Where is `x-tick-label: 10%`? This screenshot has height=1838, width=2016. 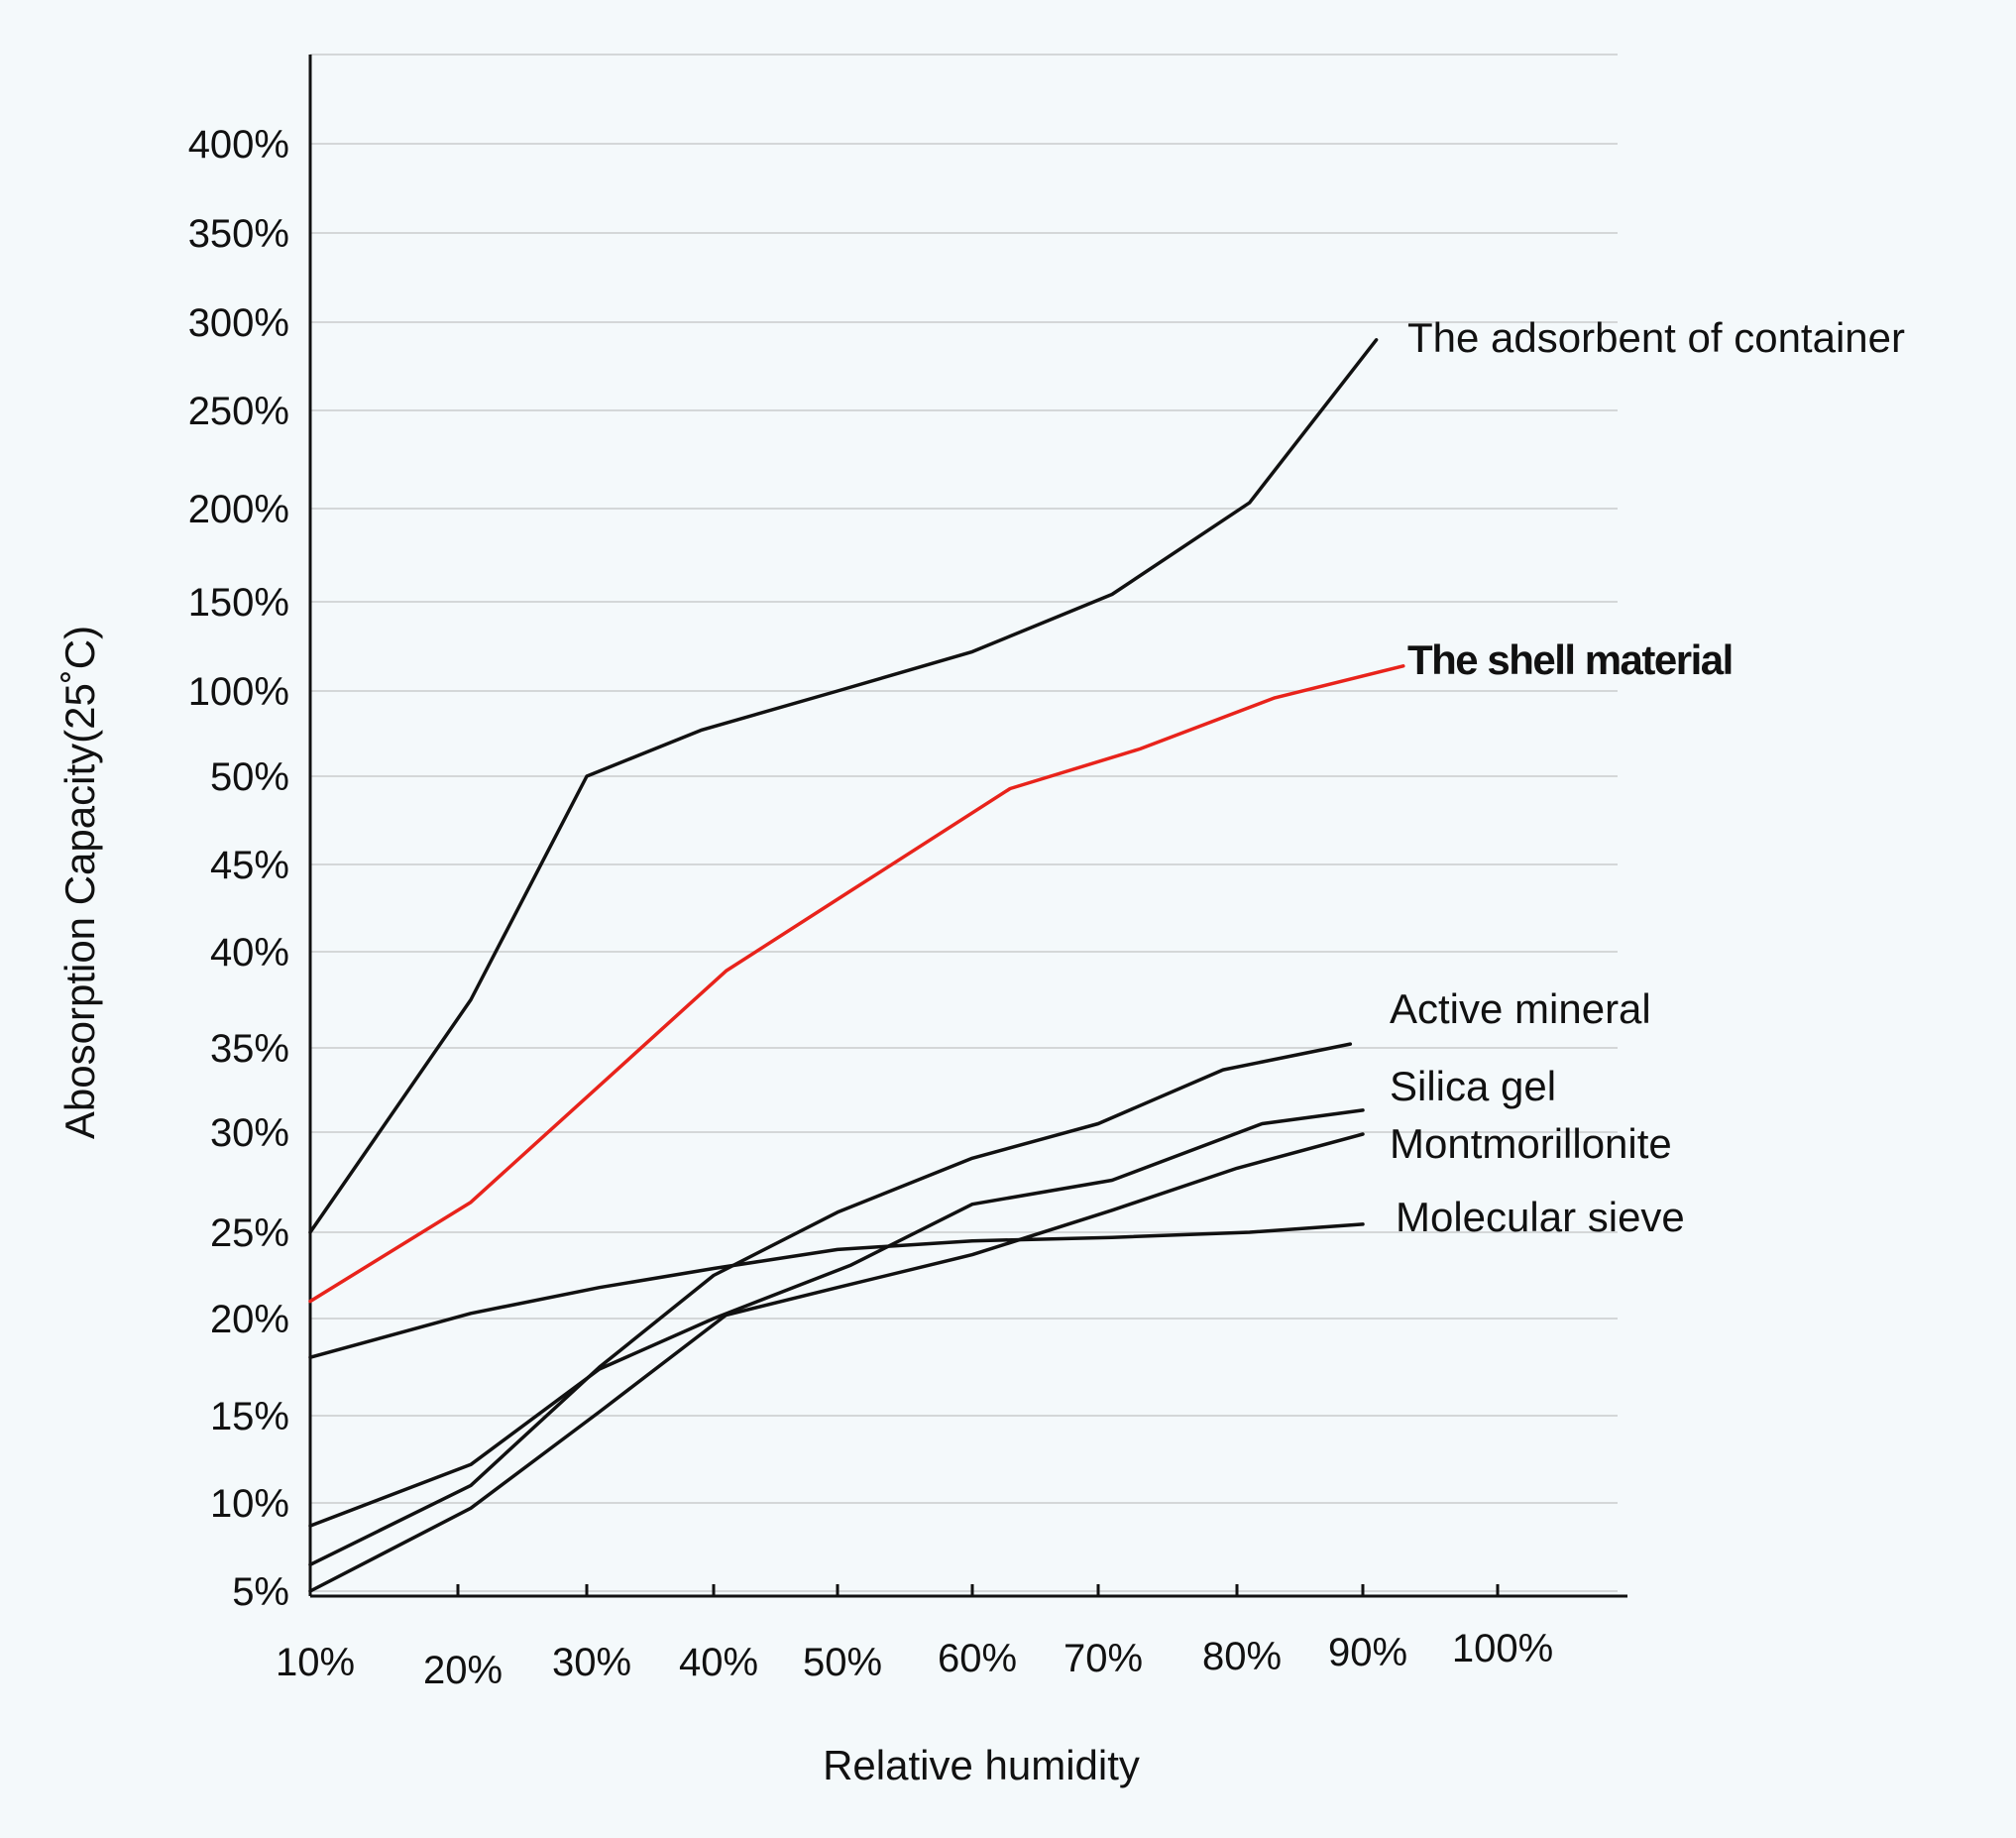
x-tick-label: 10% is located at coordinates (315, 1662).